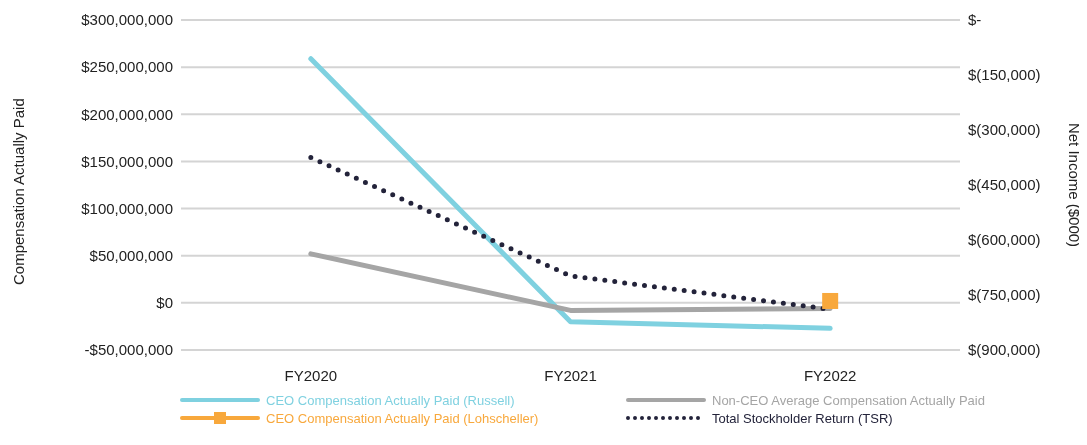 This screenshot has height=445, width=1087. I want to click on y2-tick-label: $(750,000), so click(1004, 295).